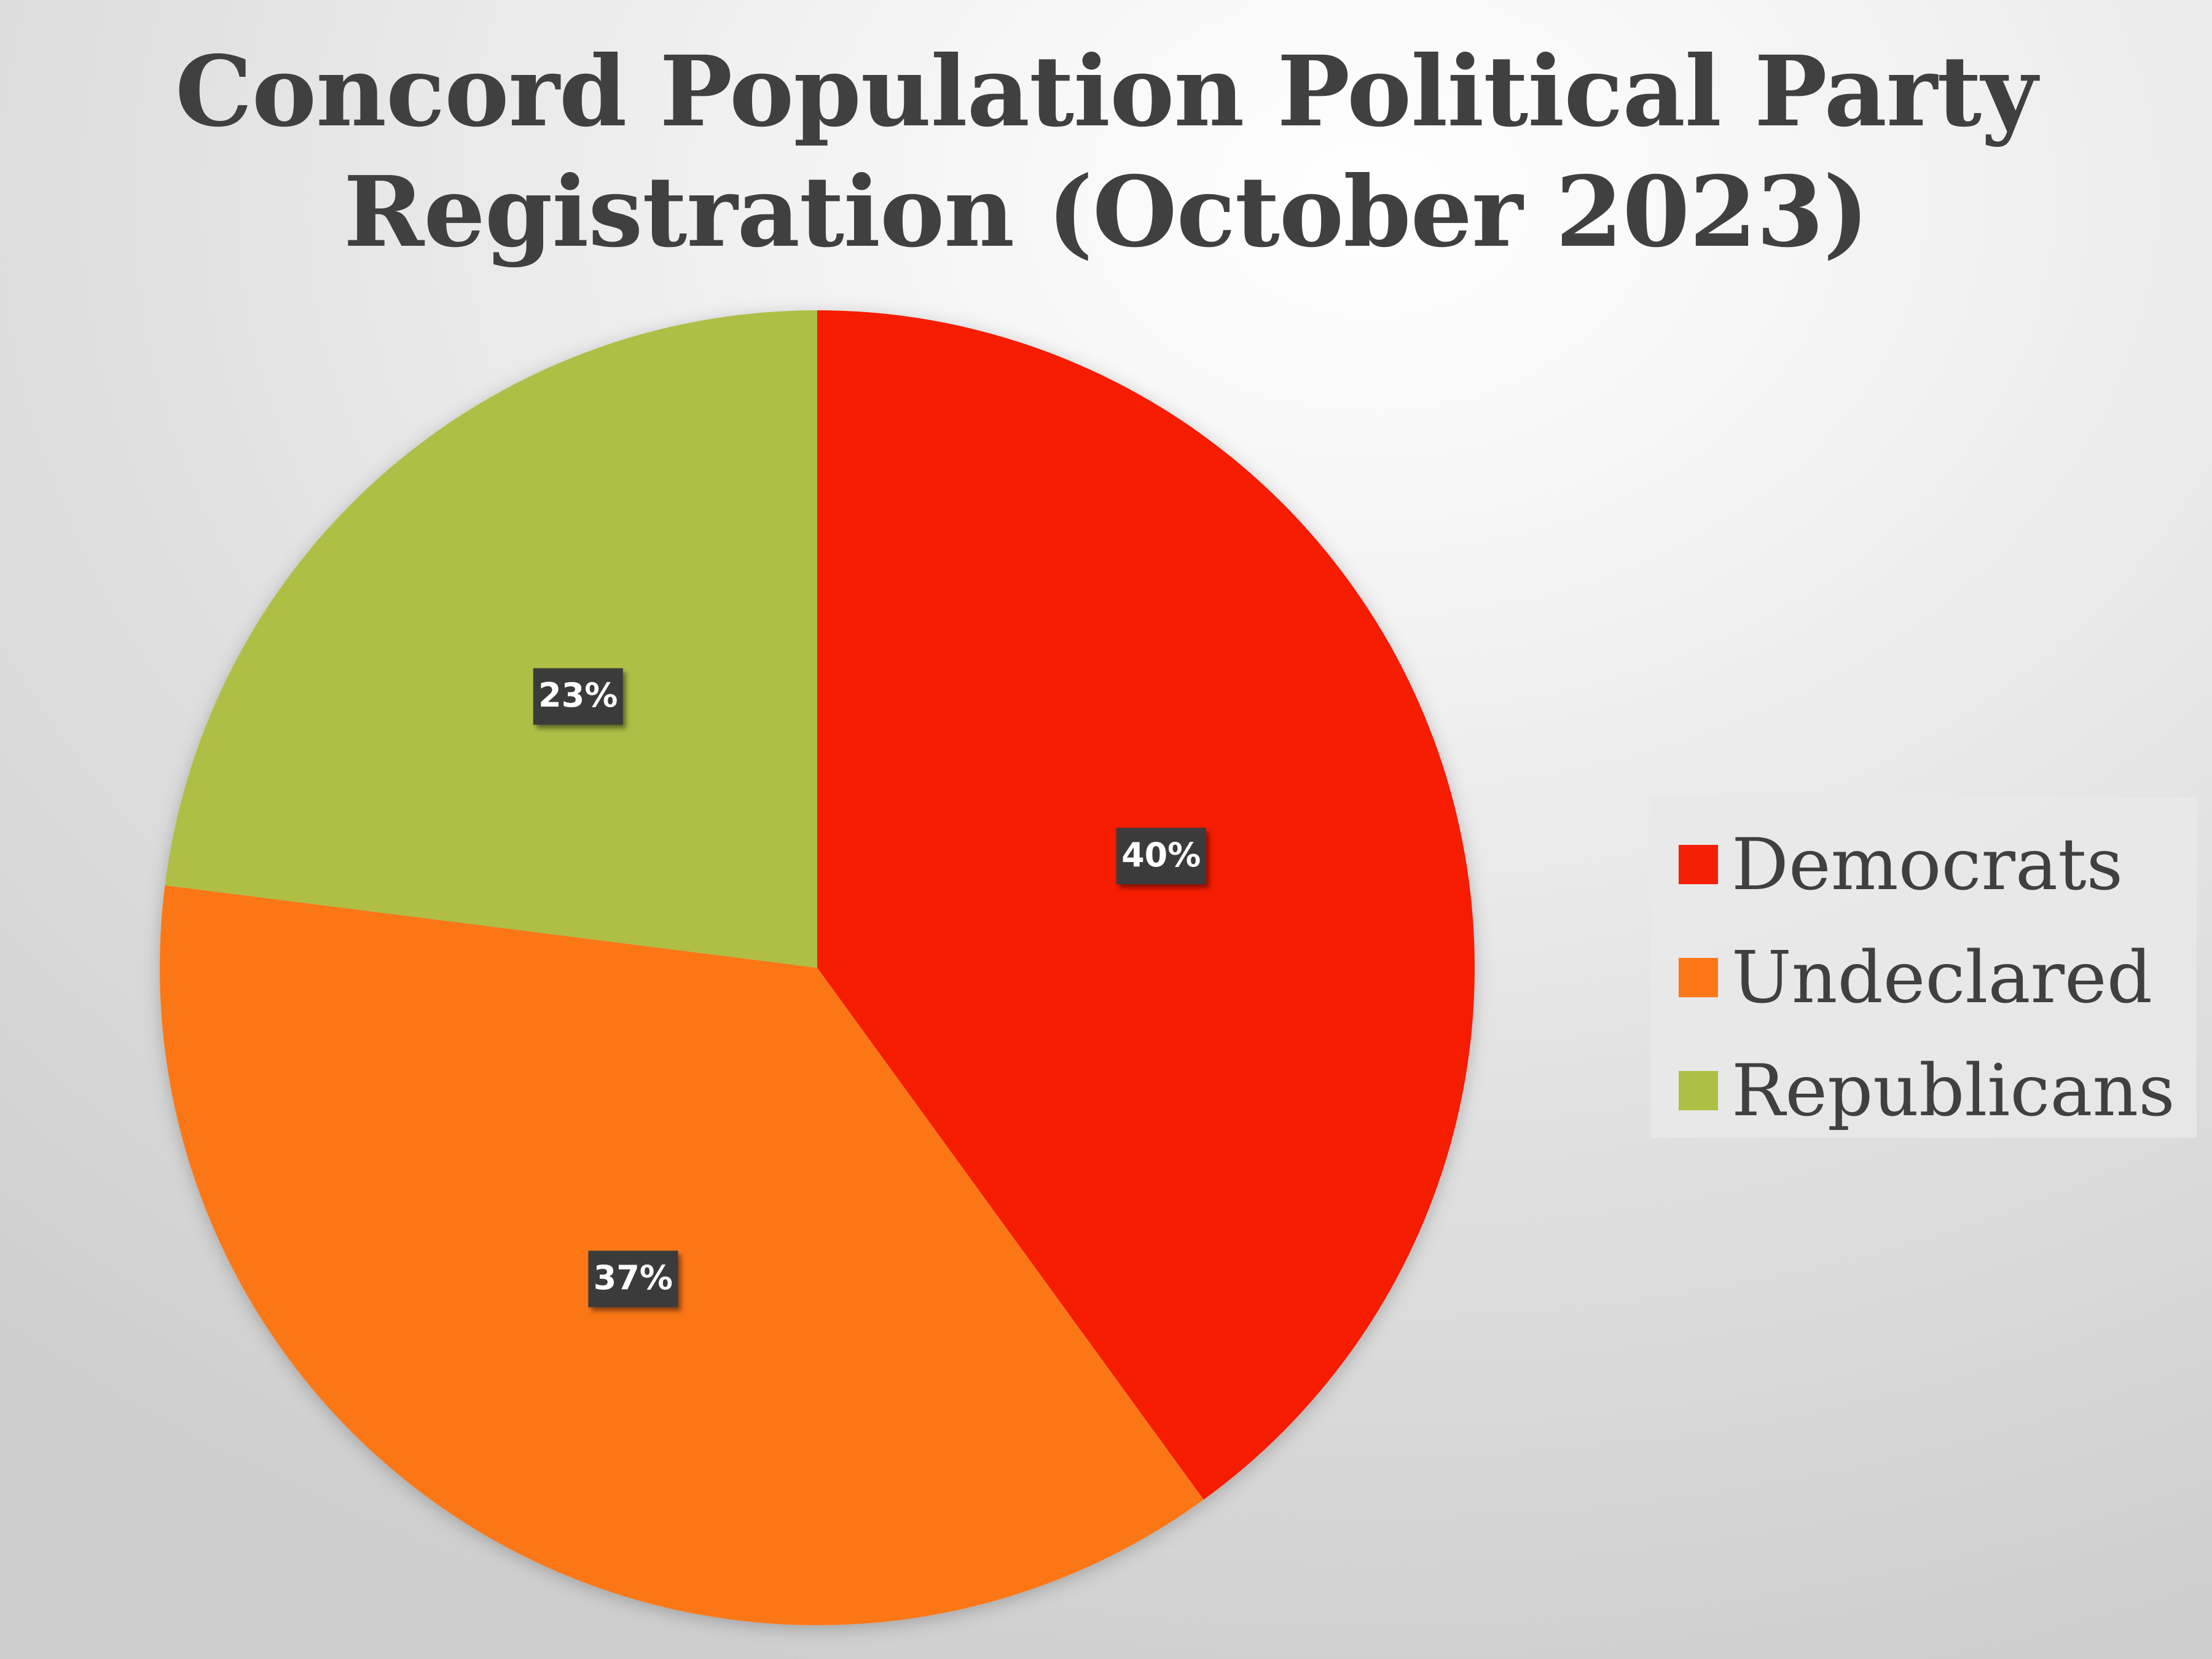 The image size is (2212, 1659). Describe the element at coordinates (1106, 212) in the screenshot. I see `chart-title-line-2: Registration (October 2023)` at that location.